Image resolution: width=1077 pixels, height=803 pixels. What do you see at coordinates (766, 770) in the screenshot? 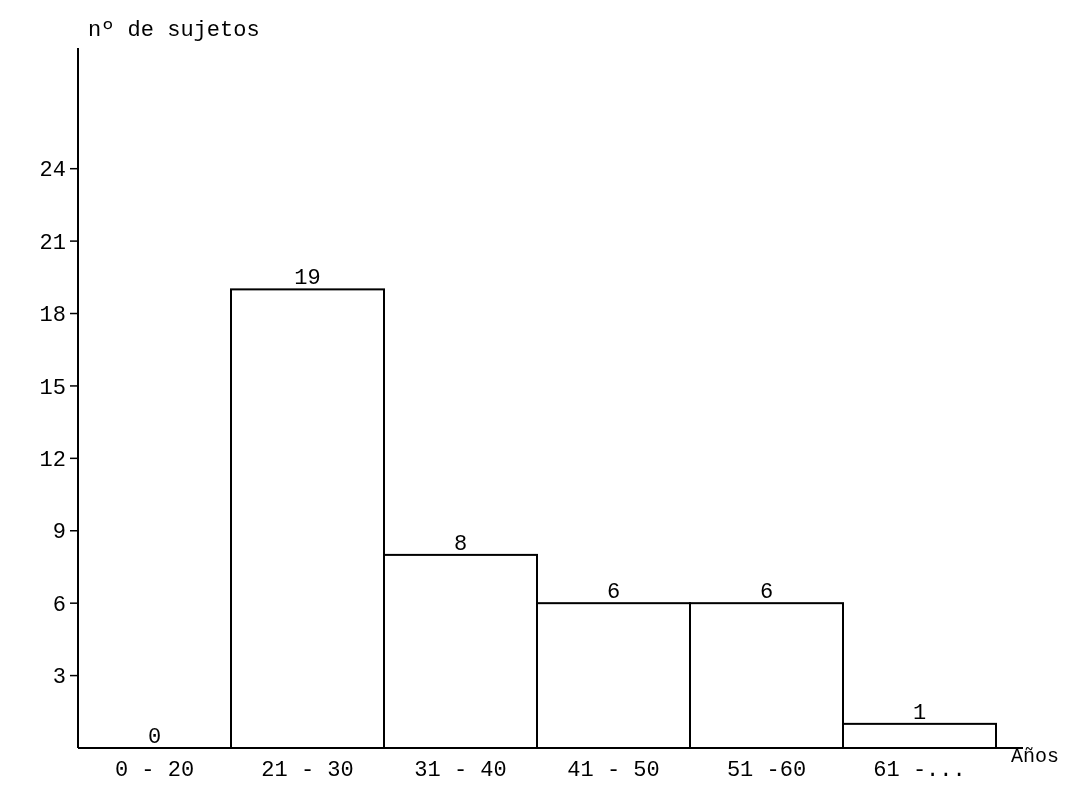
I see `x-tick-label: 51 -60` at bounding box center [766, 770].